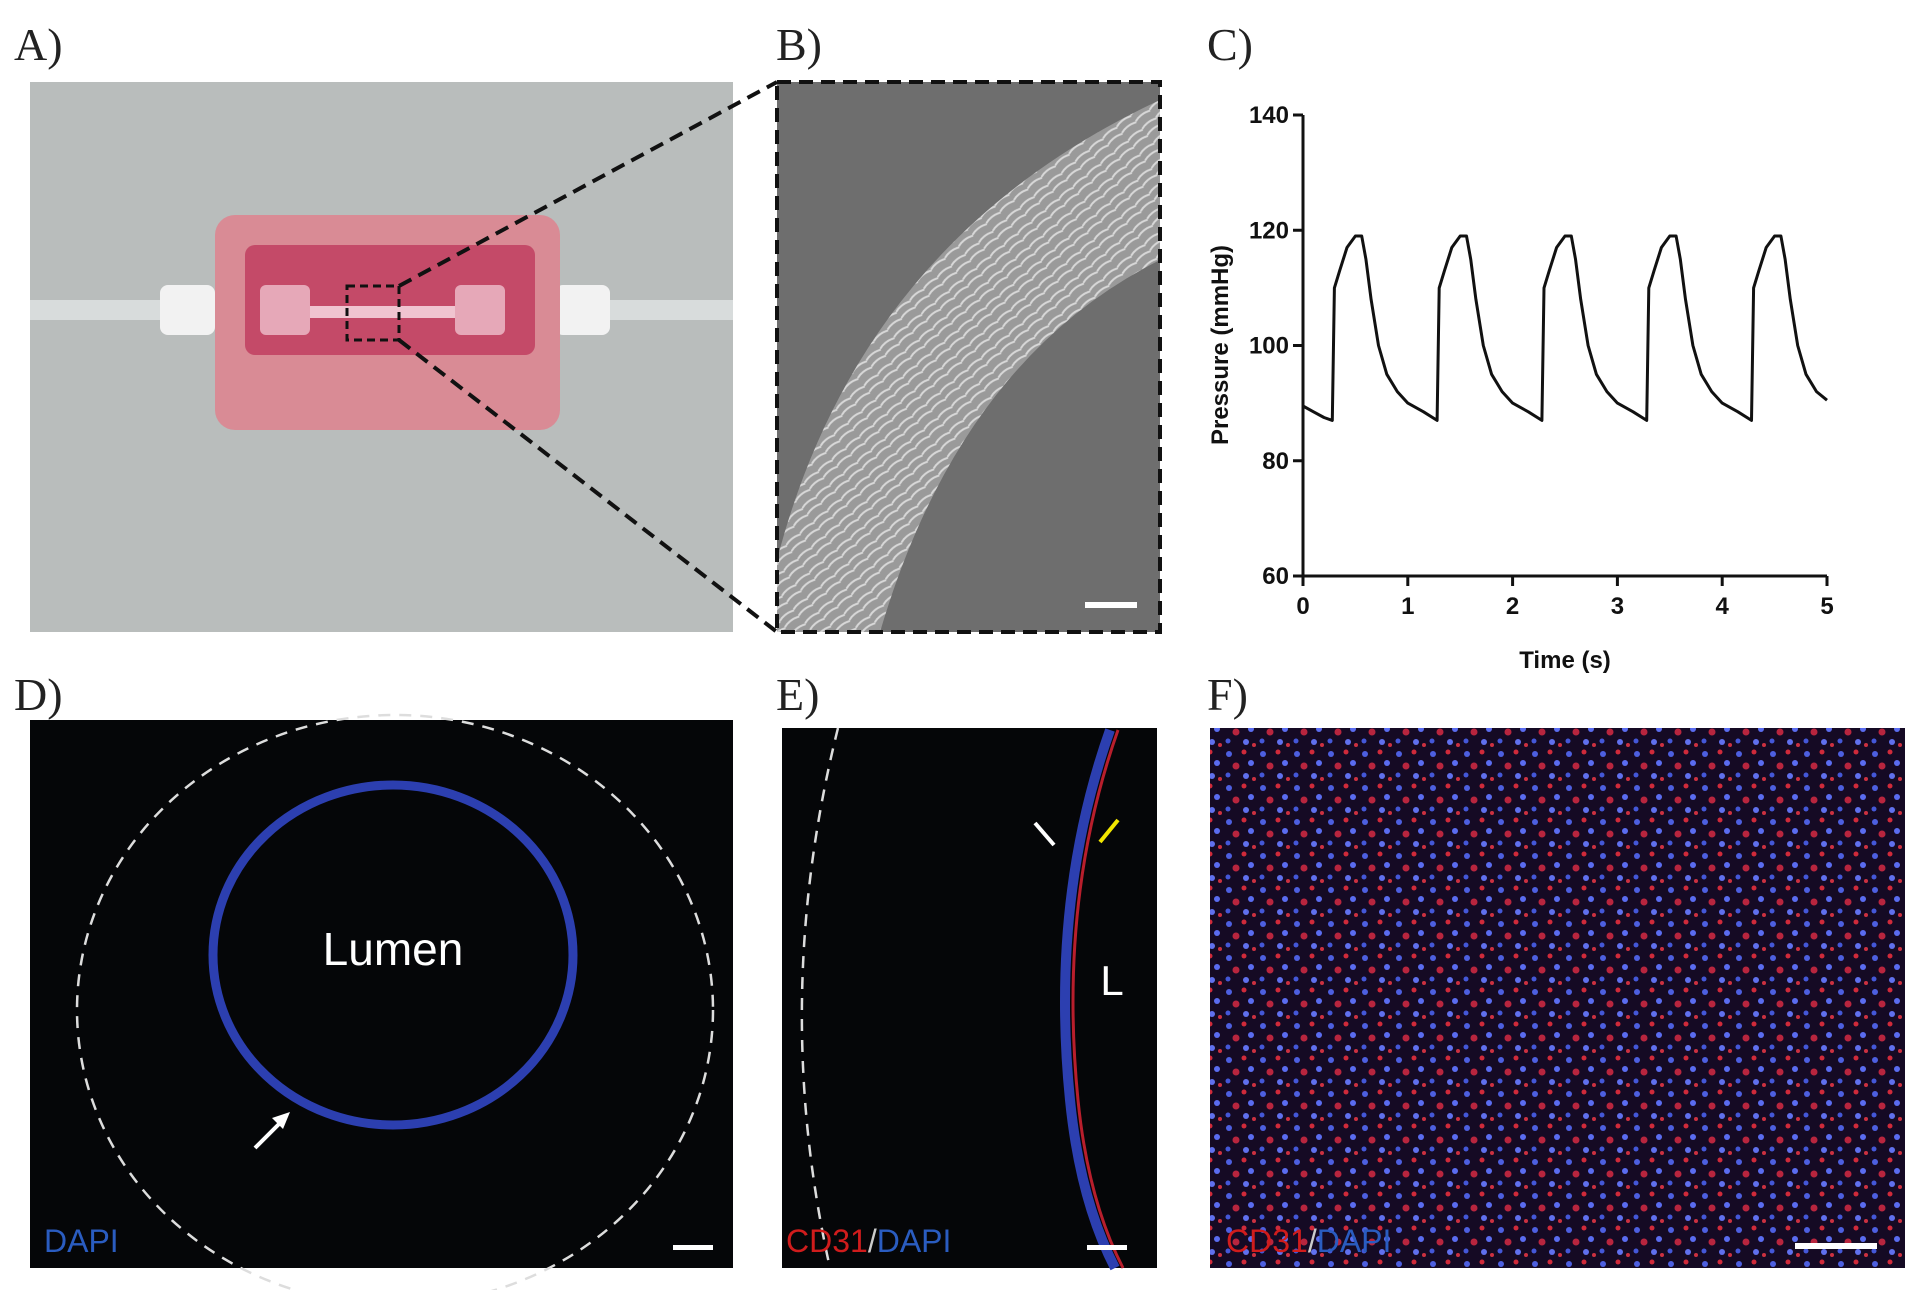 The height and width of the screenshot is (1290, 1913). Describe the element at coordinates (1269, 115) in the screenshot. I see `y-tick-label: 140` at that location.